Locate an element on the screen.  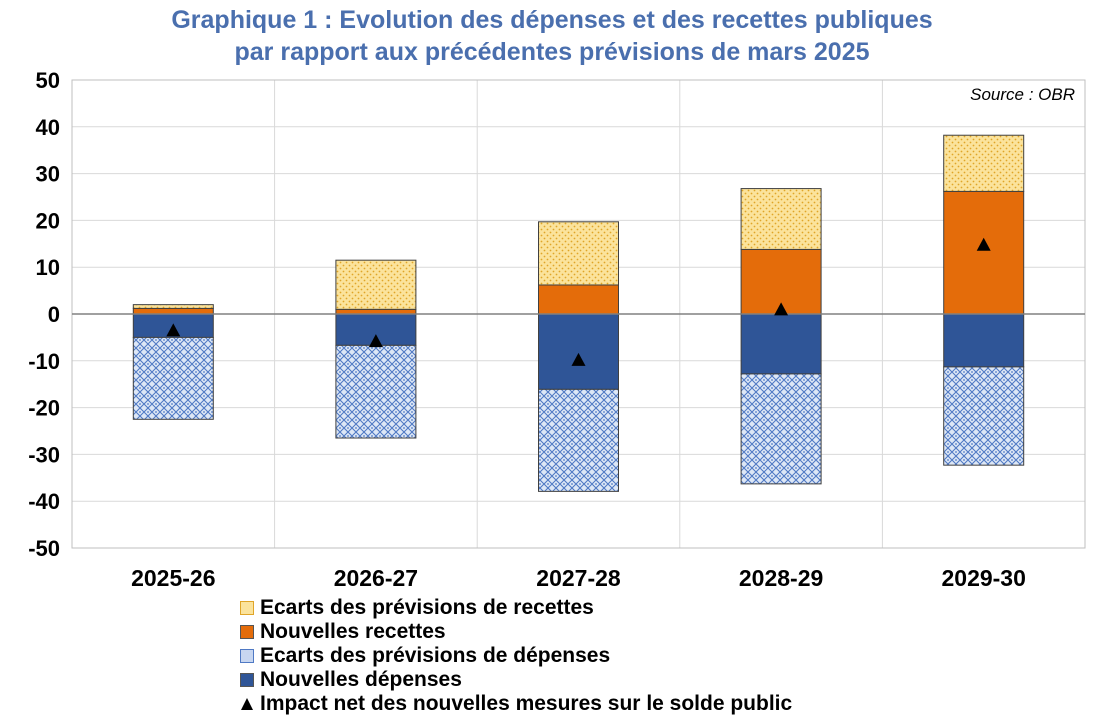
x-tick-label: 2028-29 is located at coordinates (781, 578).